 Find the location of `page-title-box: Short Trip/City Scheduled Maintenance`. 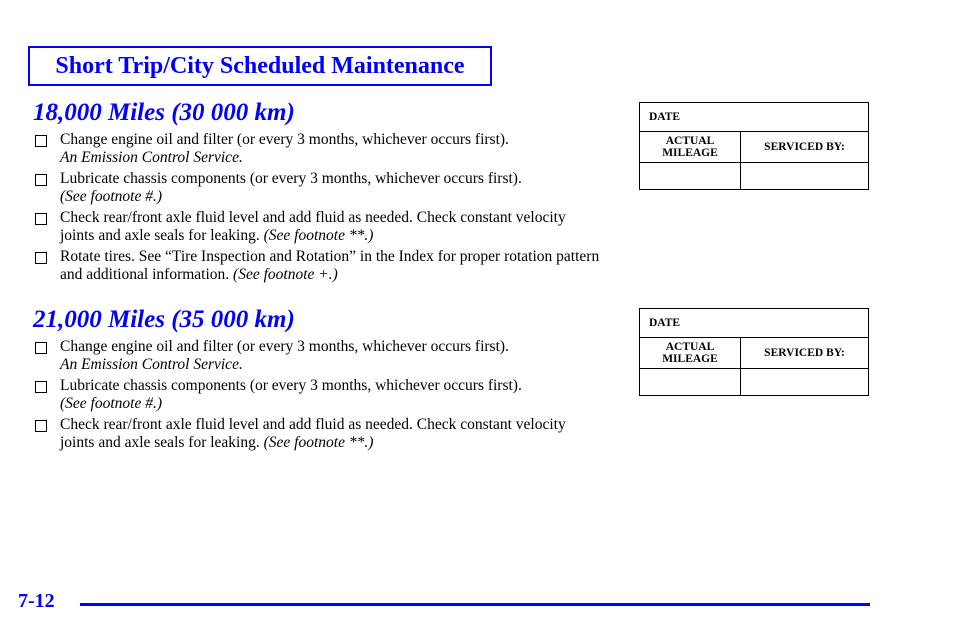

page-title-box: Short Trip/City Scheduled Maintenance is located at coordinates (260, 66).